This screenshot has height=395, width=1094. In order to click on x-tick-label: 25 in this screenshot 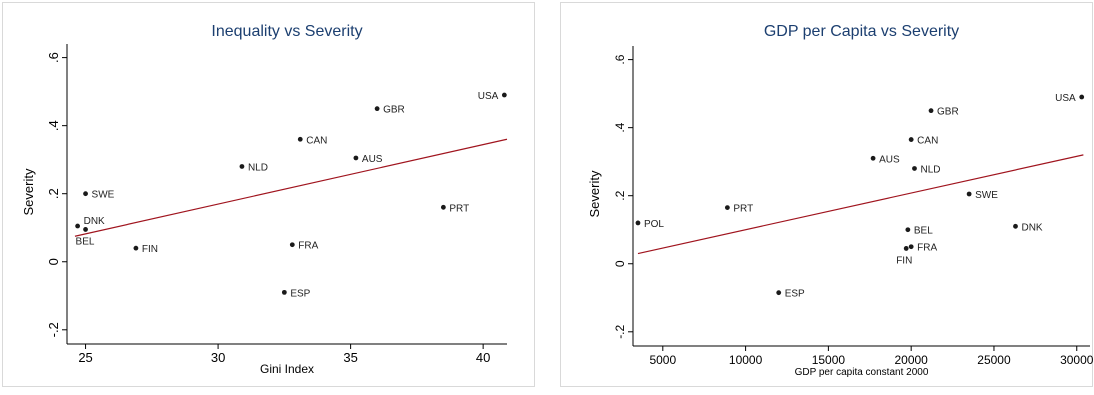, I will do `click(85, 357)`.